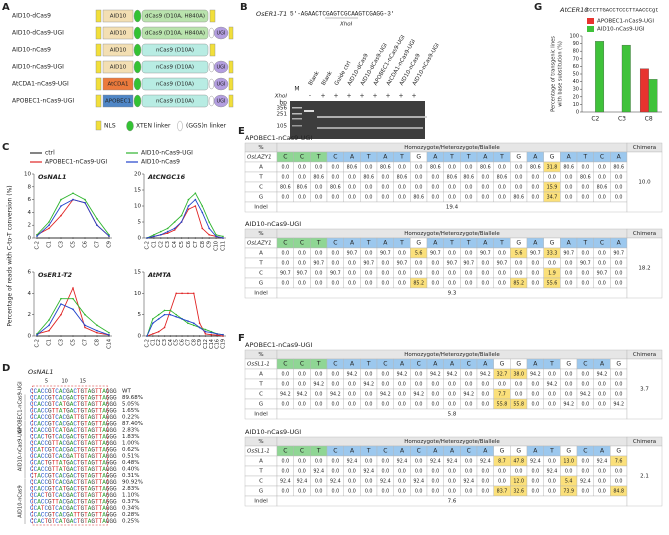 The height and width of the screenshot is (535, 669). What do you see at coordinates (140, 223) in the screenshot?
I see `y-tick-label: 5` at bounding box center [140, 223].